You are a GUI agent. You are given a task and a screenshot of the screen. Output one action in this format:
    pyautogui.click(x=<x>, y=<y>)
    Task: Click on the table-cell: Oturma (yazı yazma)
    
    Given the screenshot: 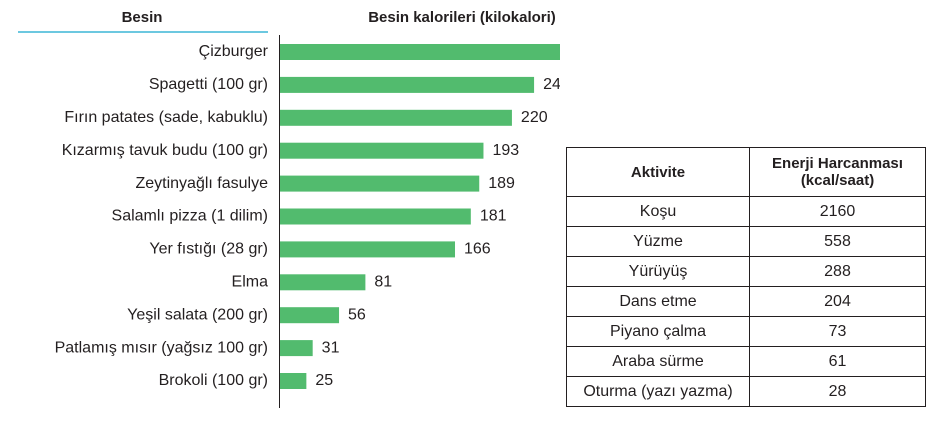 What is the action you would take?
    pyautogui.click(x=658, y=391)
    